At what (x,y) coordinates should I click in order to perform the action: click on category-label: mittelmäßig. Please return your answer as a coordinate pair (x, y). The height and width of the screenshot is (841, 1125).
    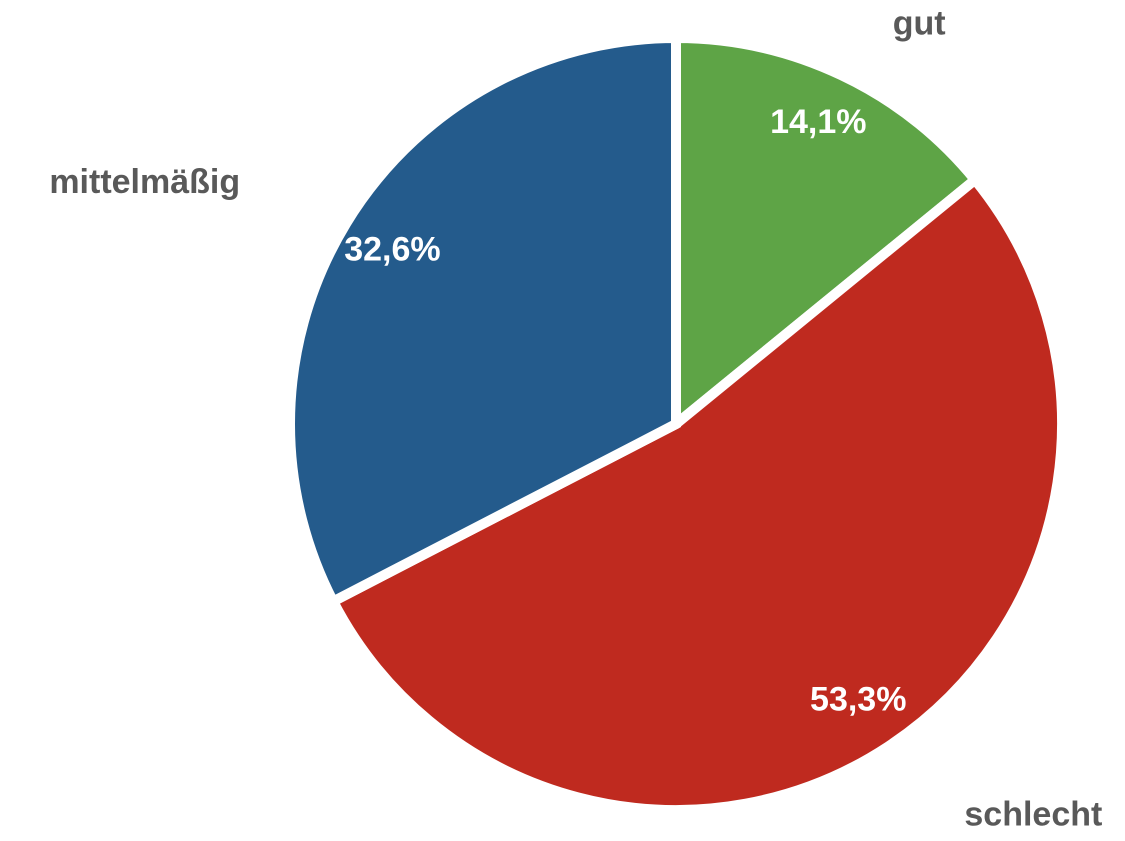
    Looking at the image, I should click on (144, 182).